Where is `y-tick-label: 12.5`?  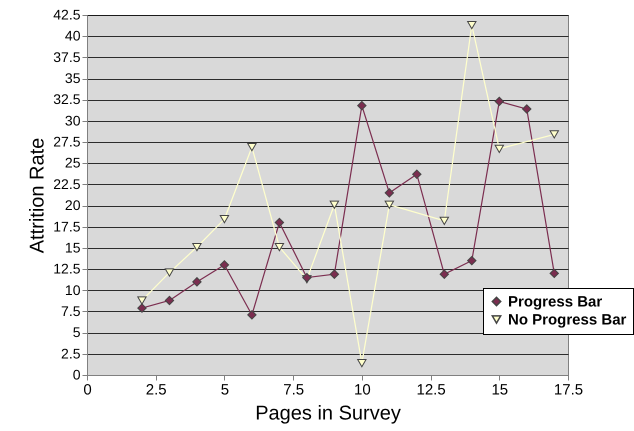
y-tick-label: 12.5 is located at coordinates (67, 268).